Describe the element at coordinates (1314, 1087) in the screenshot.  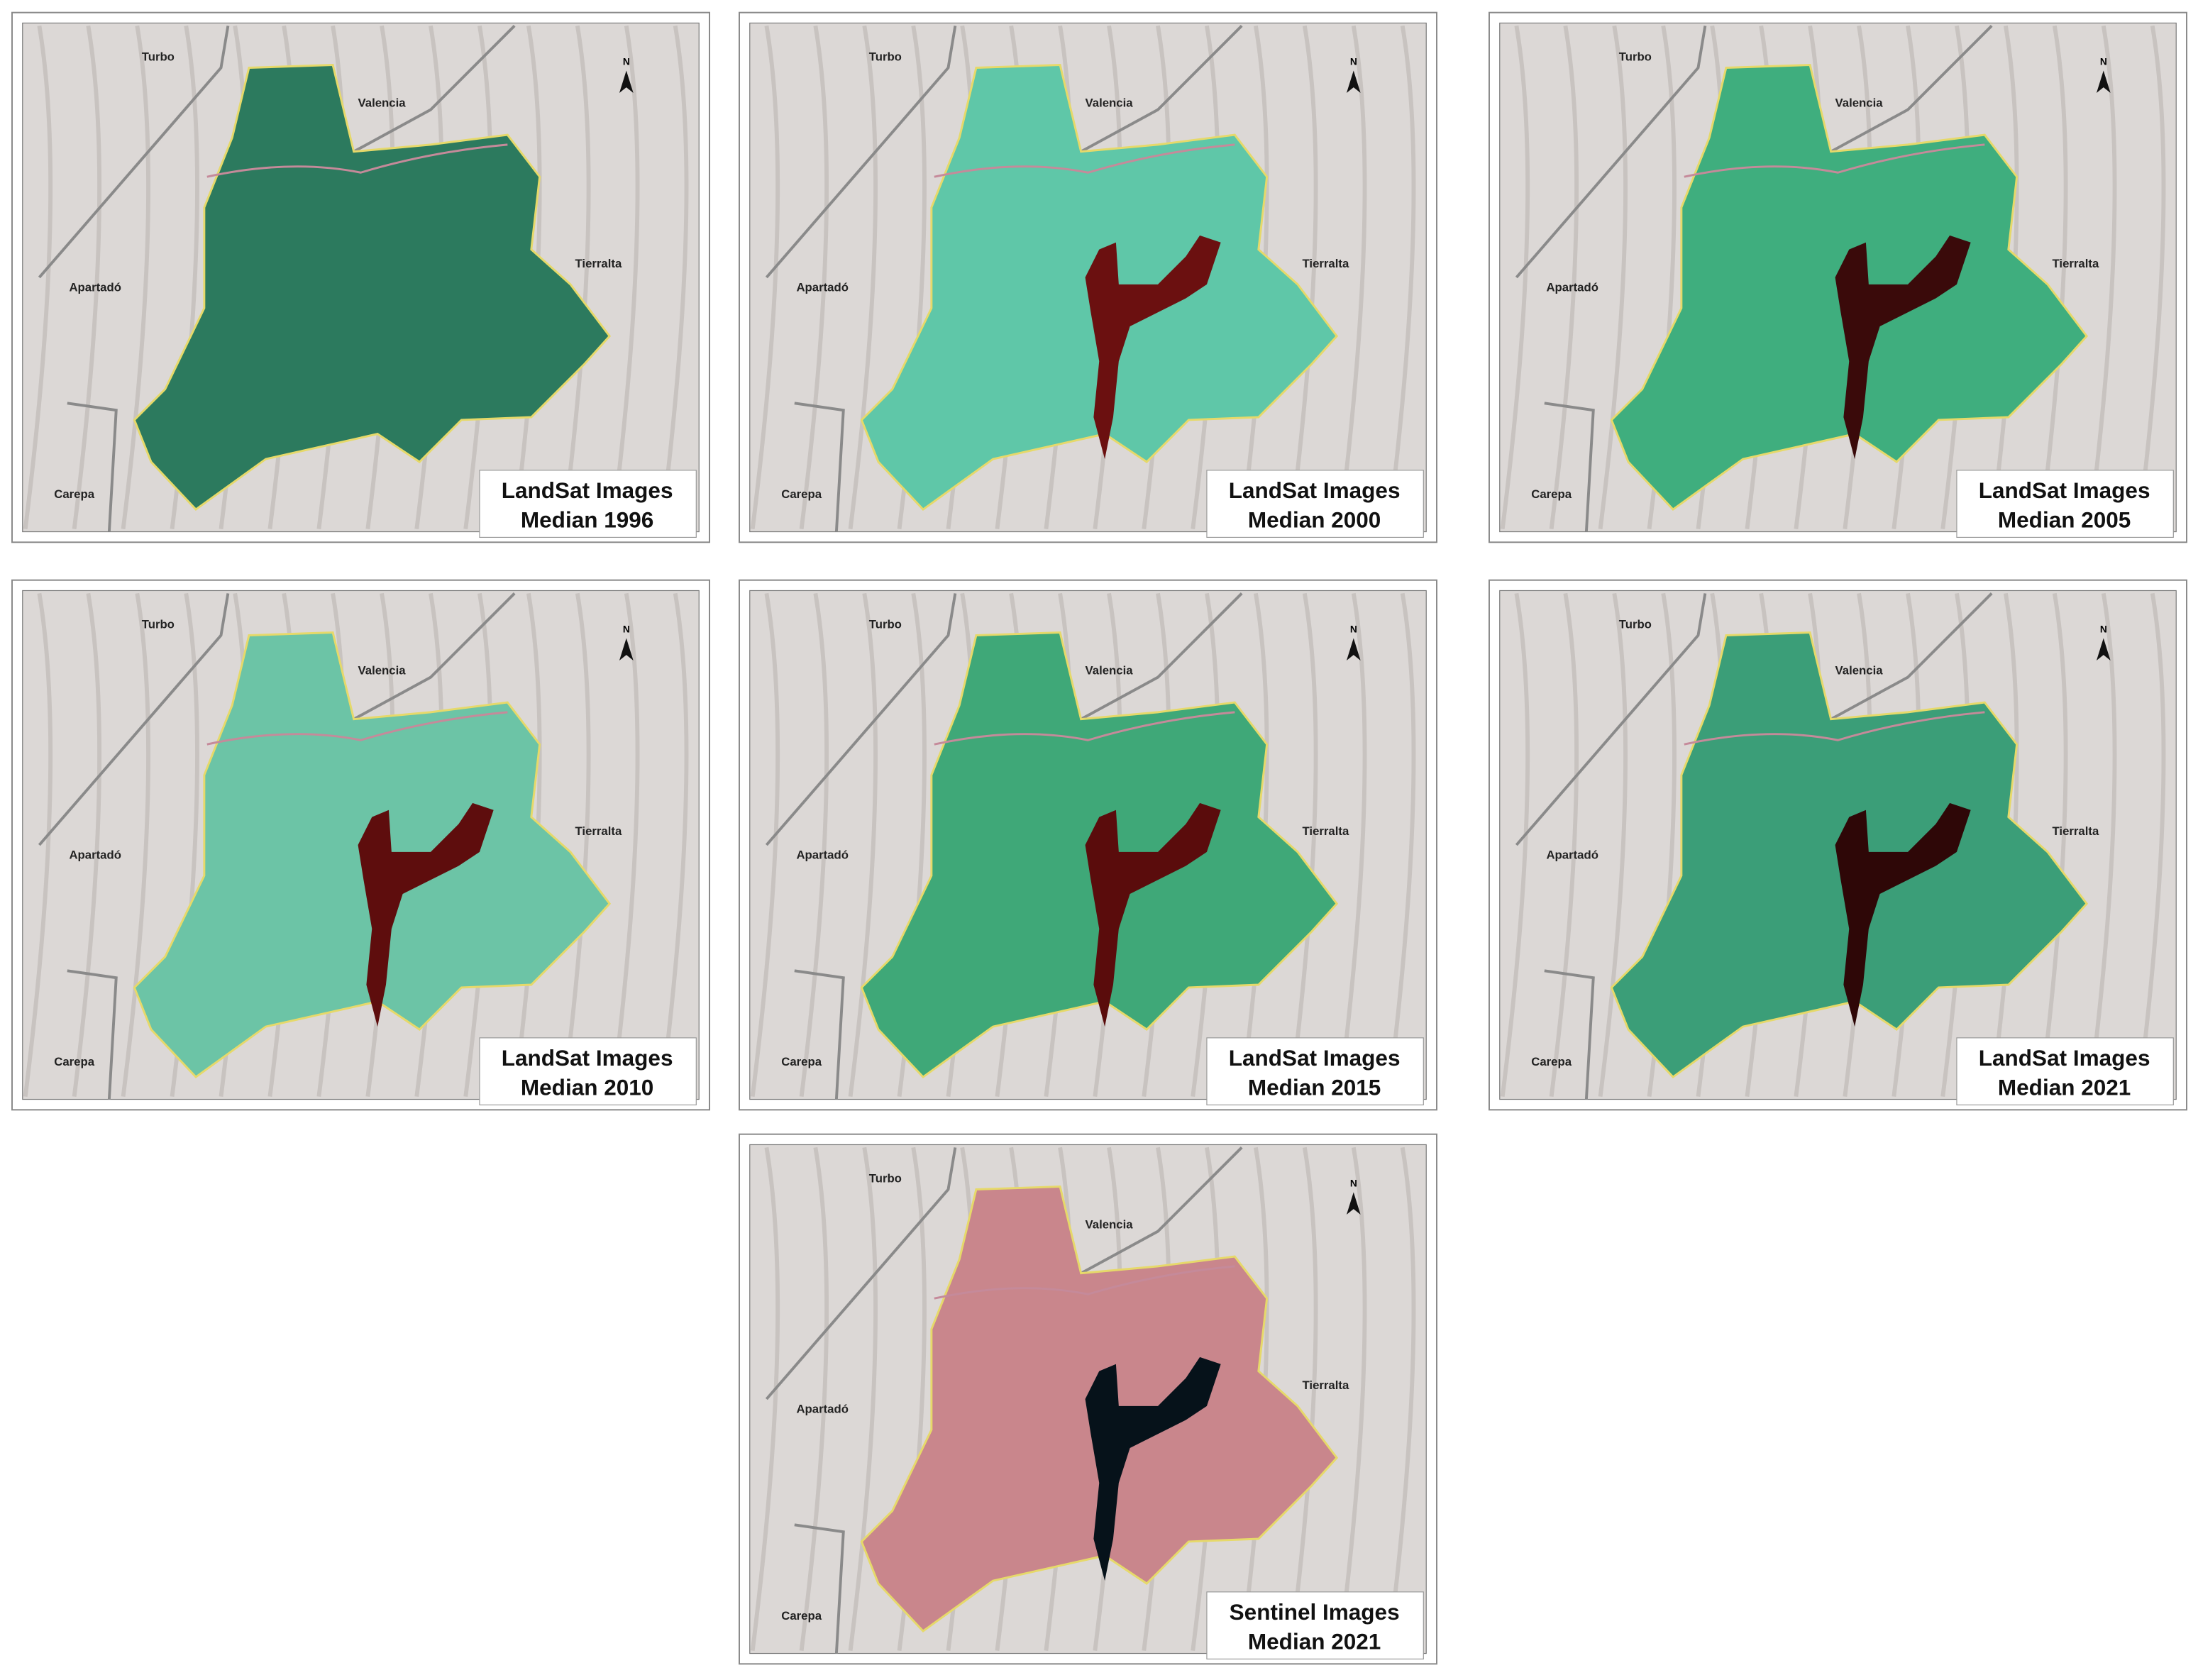
I see `panel-title: Median 2015` at that location.